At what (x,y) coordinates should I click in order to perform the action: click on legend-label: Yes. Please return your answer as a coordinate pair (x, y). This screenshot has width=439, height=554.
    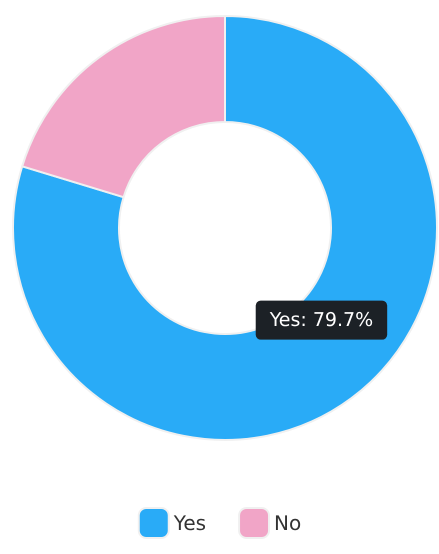
    Looking at the image, I should click on (189, 523).